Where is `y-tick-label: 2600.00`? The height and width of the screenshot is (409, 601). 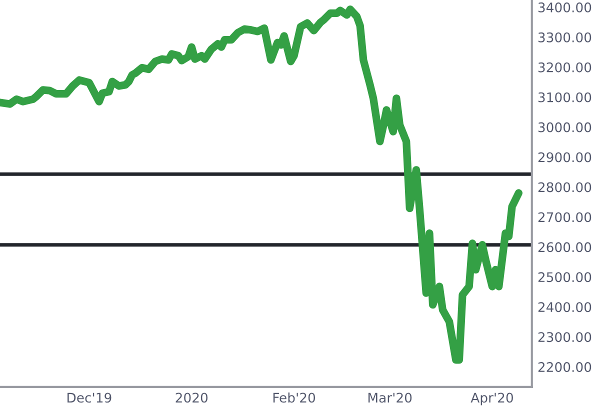
y-tick-label: 2600.00 is located at coordinates (565, 247).